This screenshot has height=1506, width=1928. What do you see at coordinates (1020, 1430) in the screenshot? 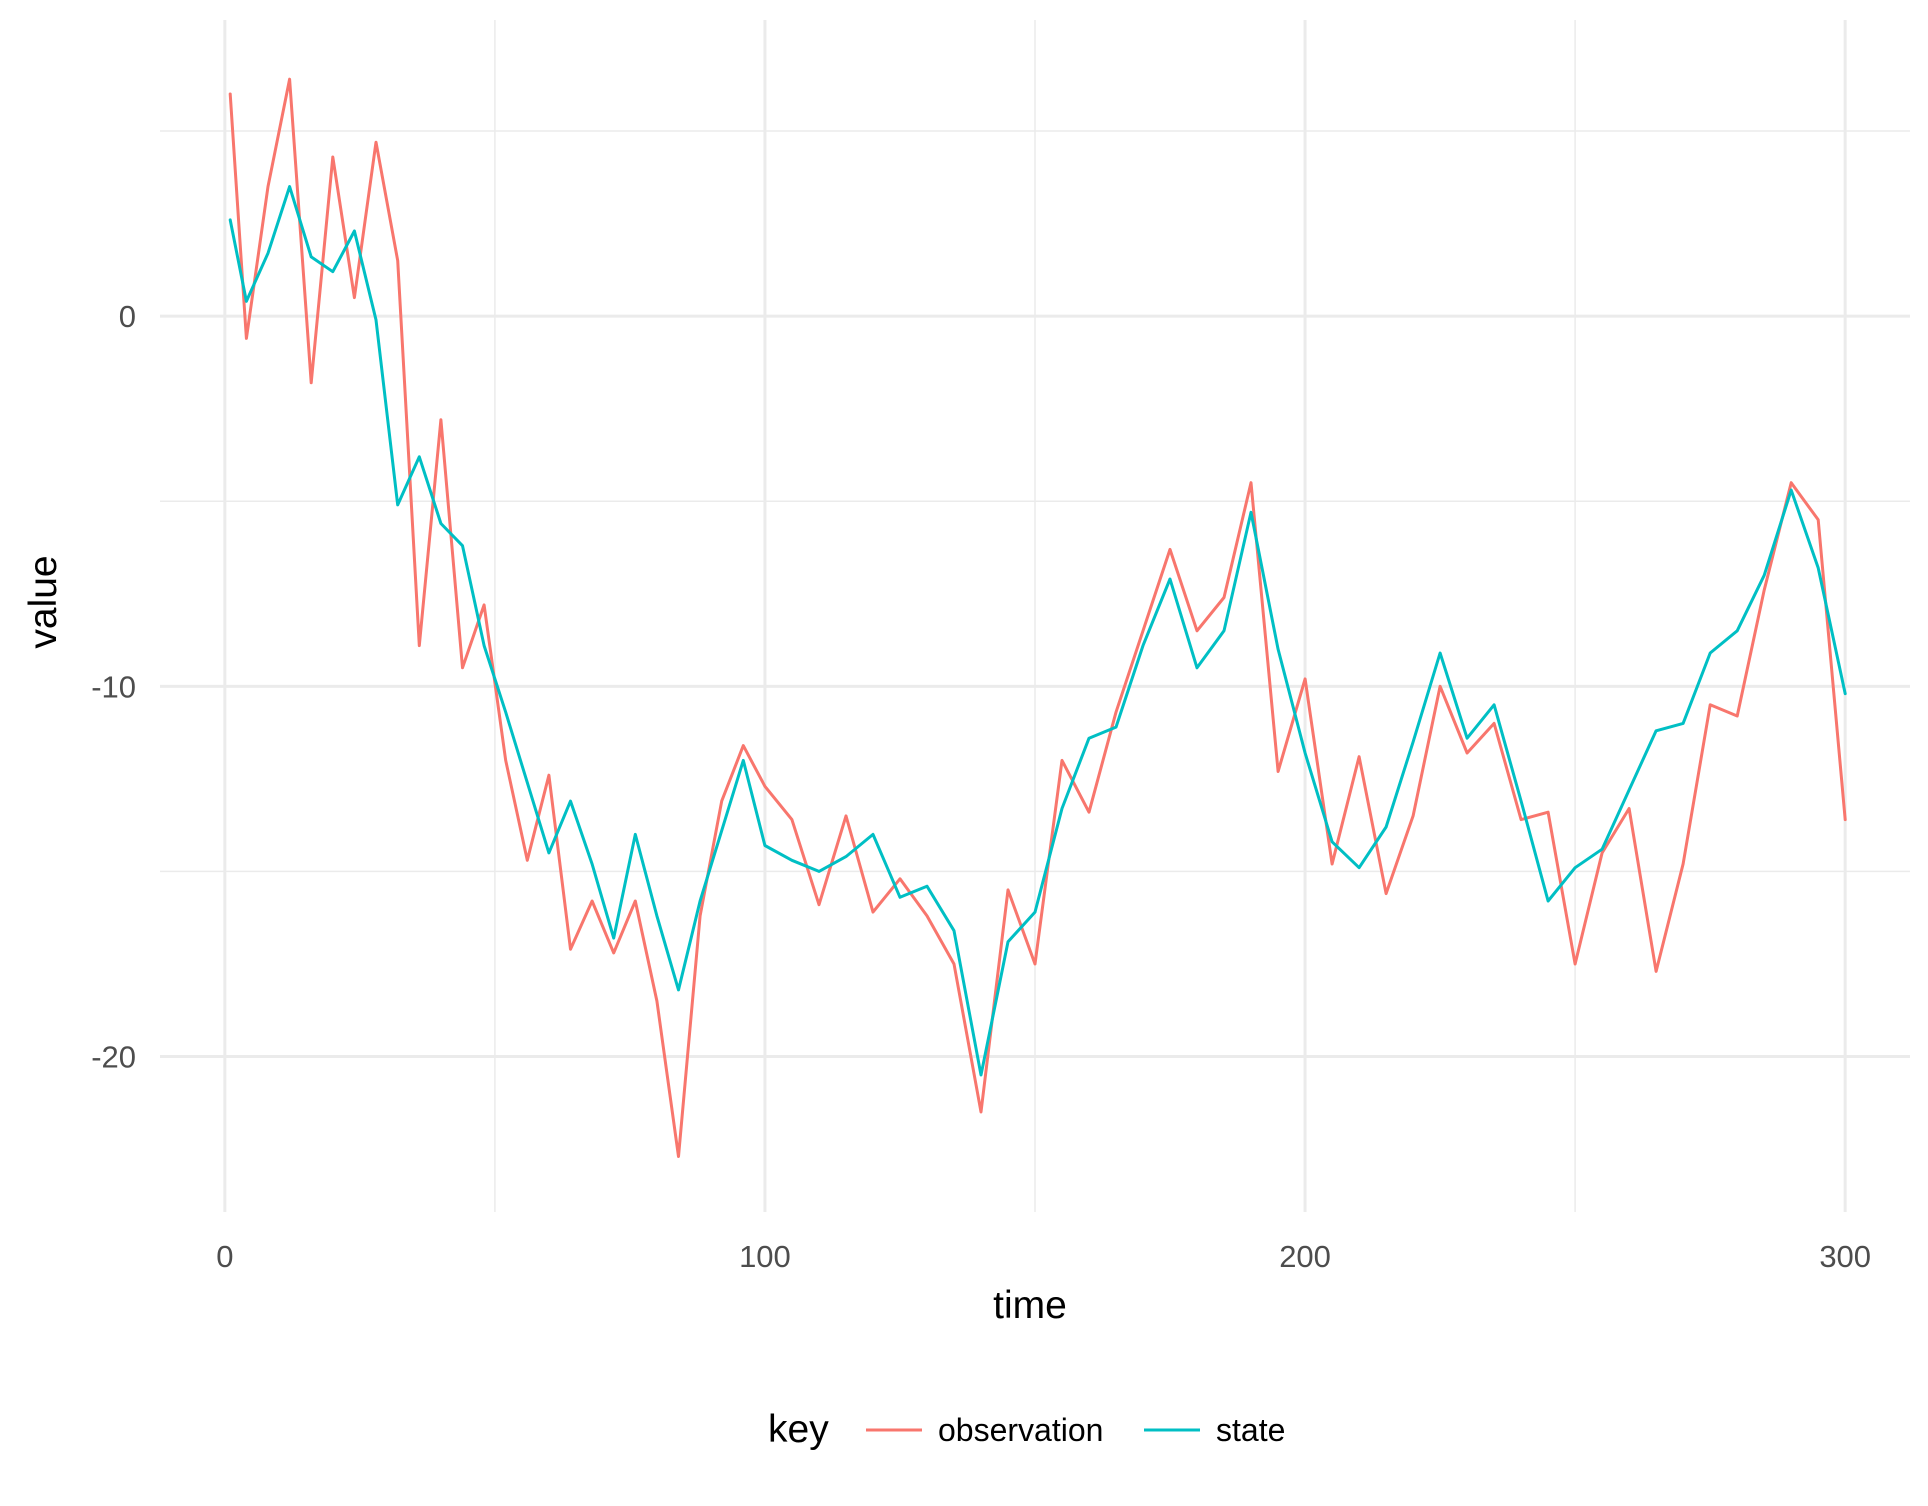
I see `legend-label-observation: observation` at bounding box center [1020, 1430].